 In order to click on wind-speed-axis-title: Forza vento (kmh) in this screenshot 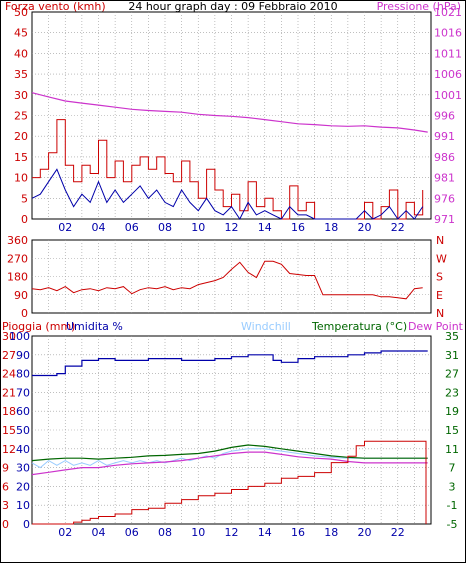, I will do `click(55, 6)`.